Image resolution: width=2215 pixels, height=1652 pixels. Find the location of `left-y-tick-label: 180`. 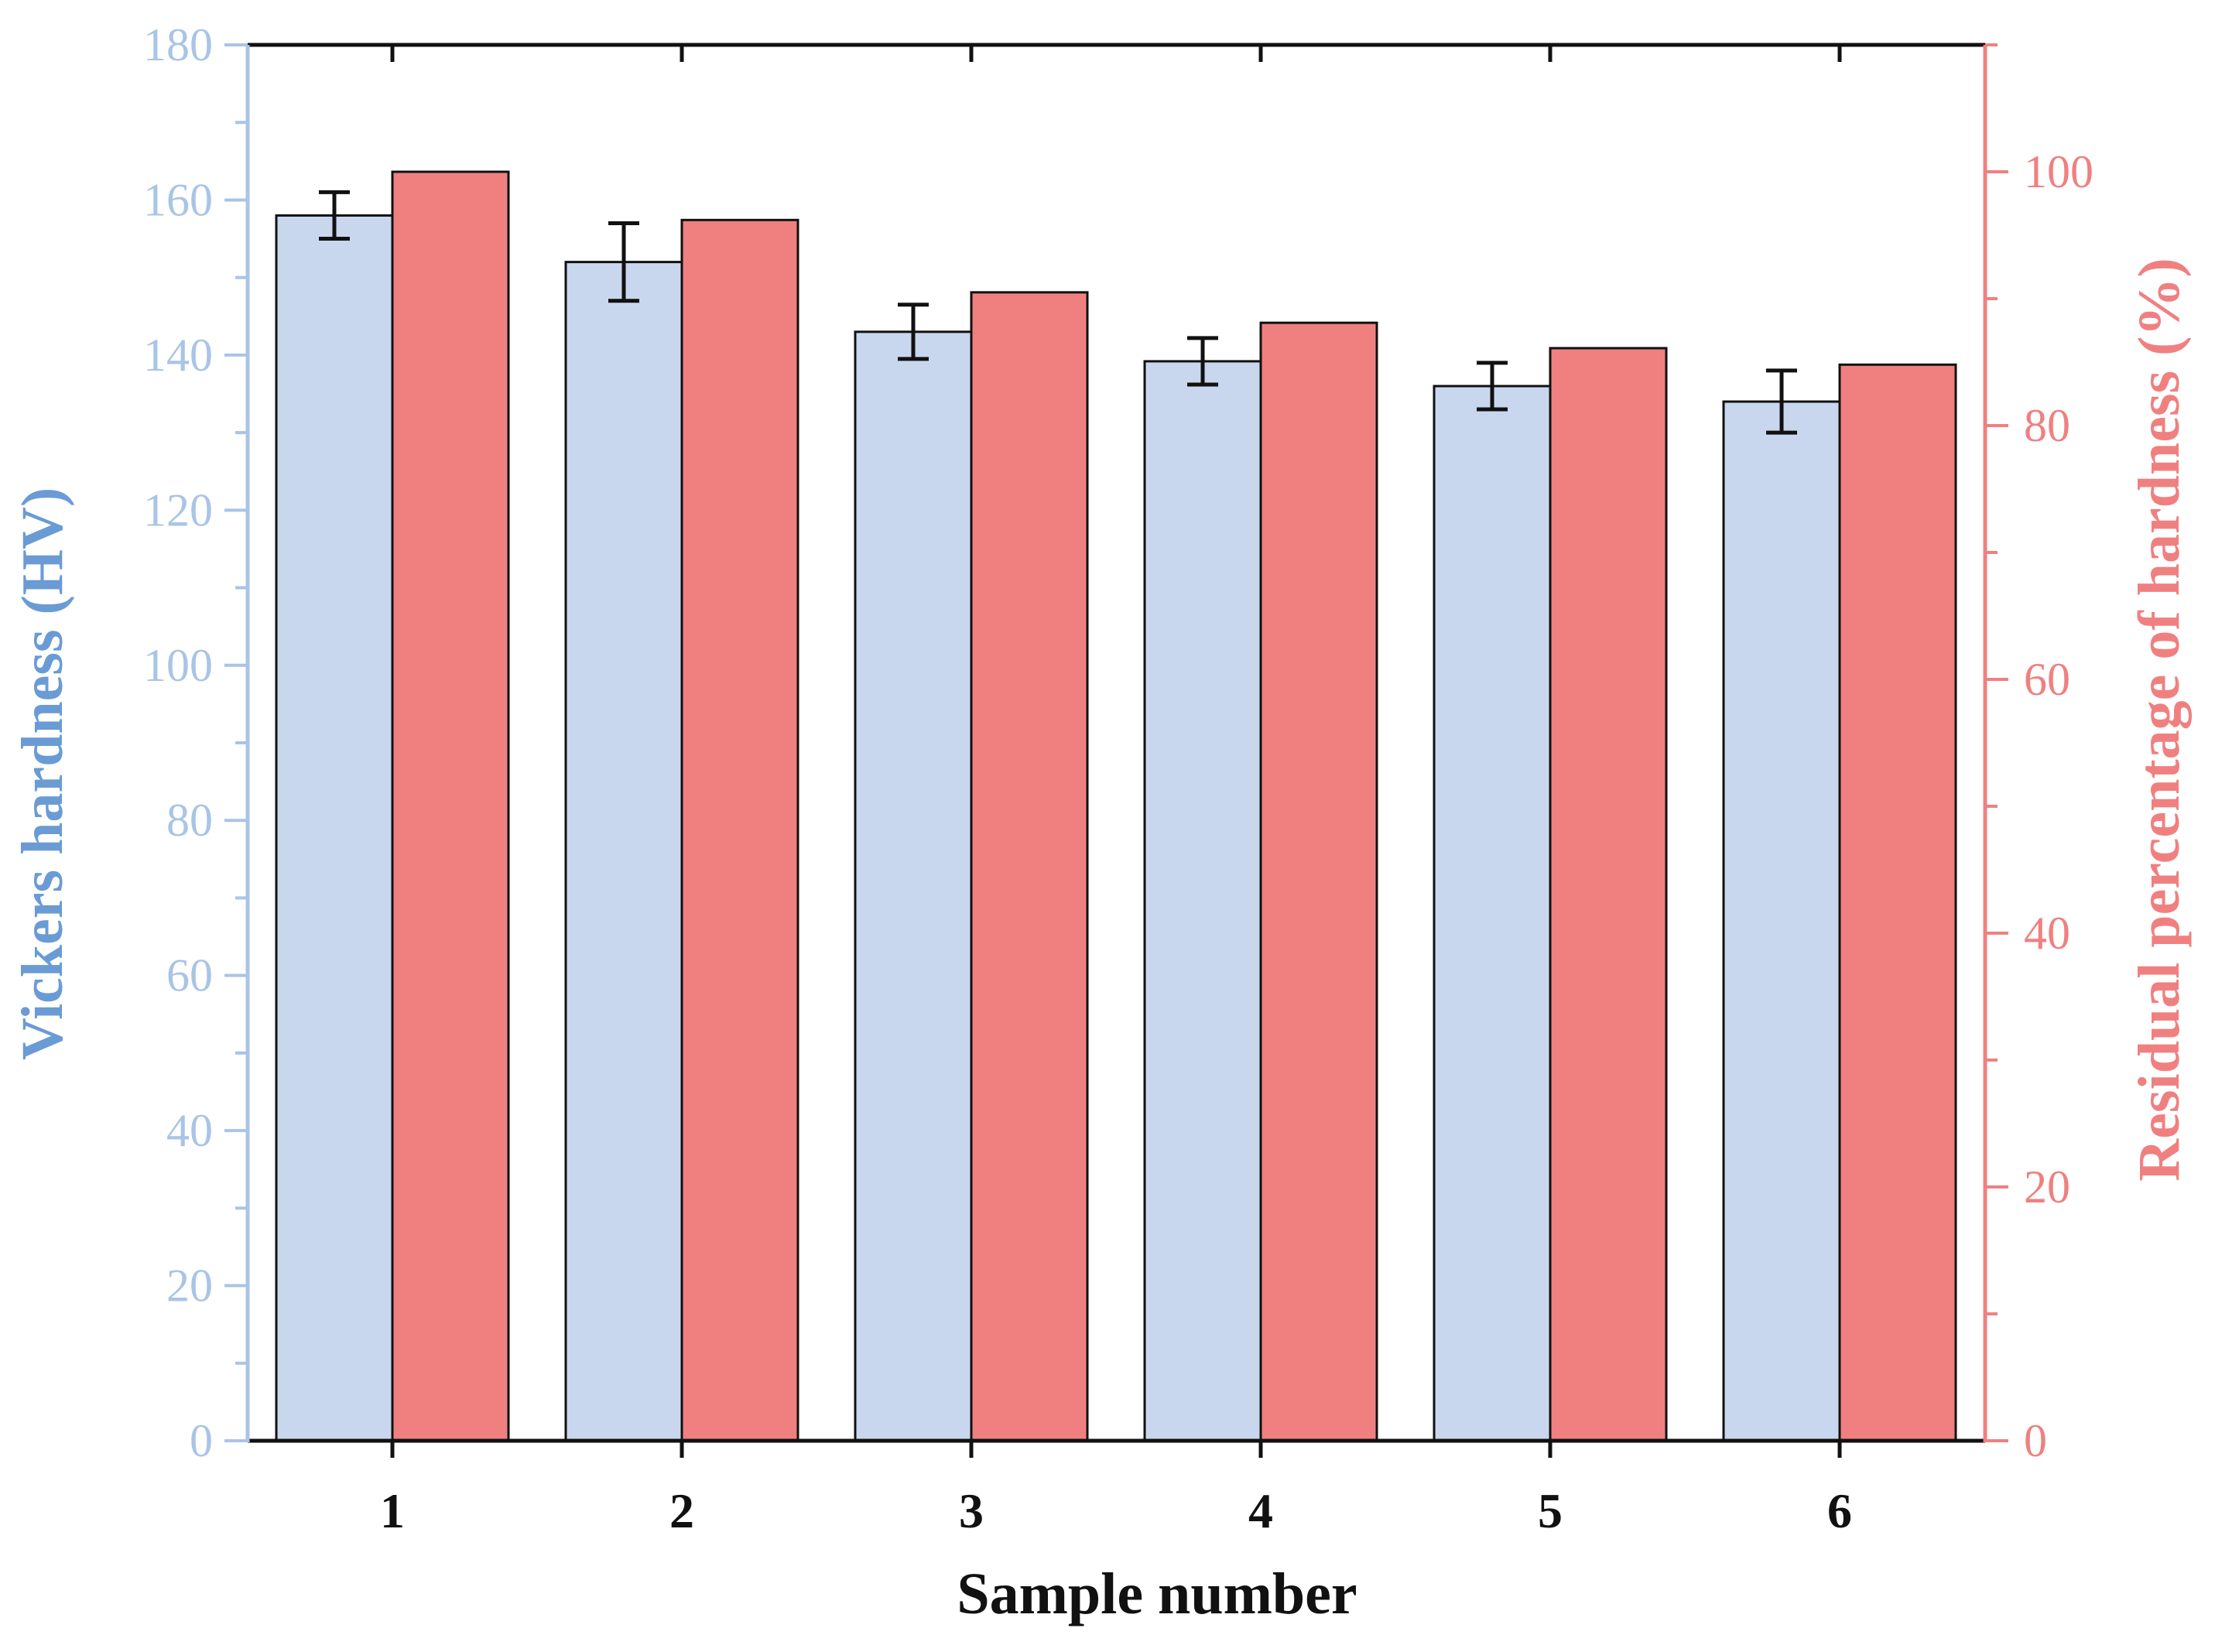

left-y-tick-label: 180 is located at coordinates (178, 45).